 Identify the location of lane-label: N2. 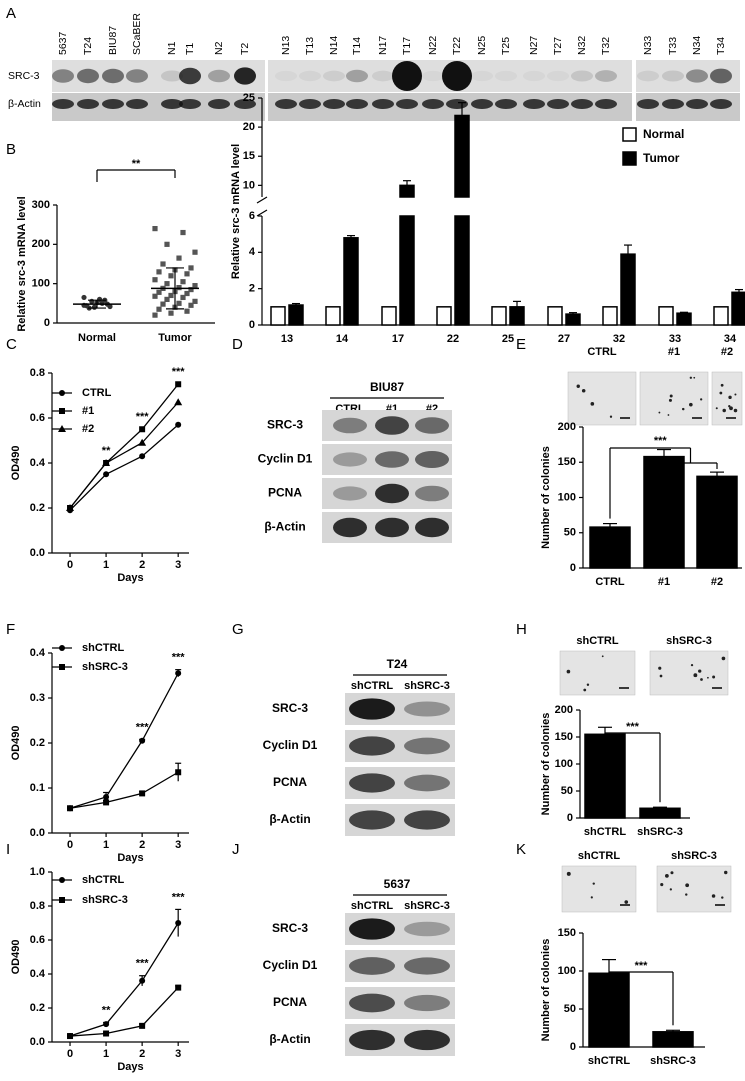
(219, 48).